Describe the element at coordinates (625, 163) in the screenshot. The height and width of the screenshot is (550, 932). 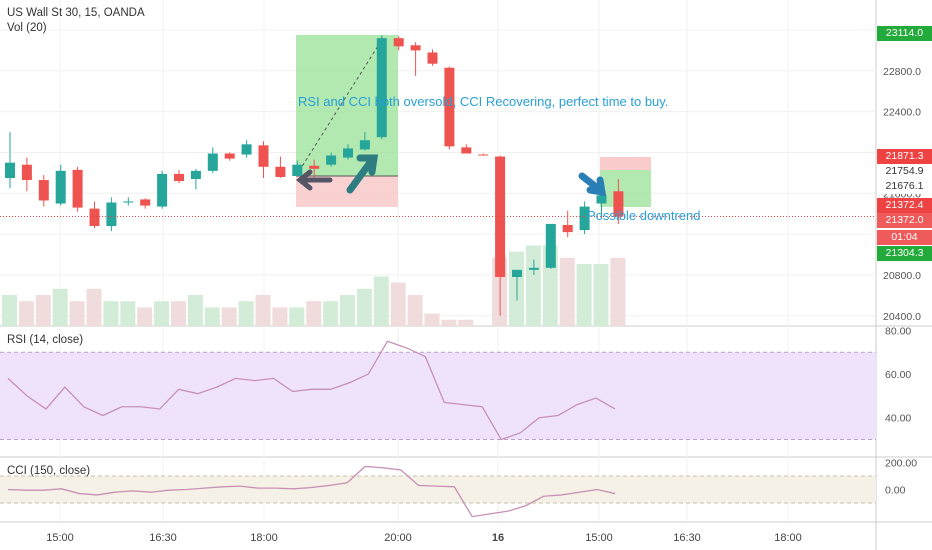
I see `short-loss-zone` at that location.